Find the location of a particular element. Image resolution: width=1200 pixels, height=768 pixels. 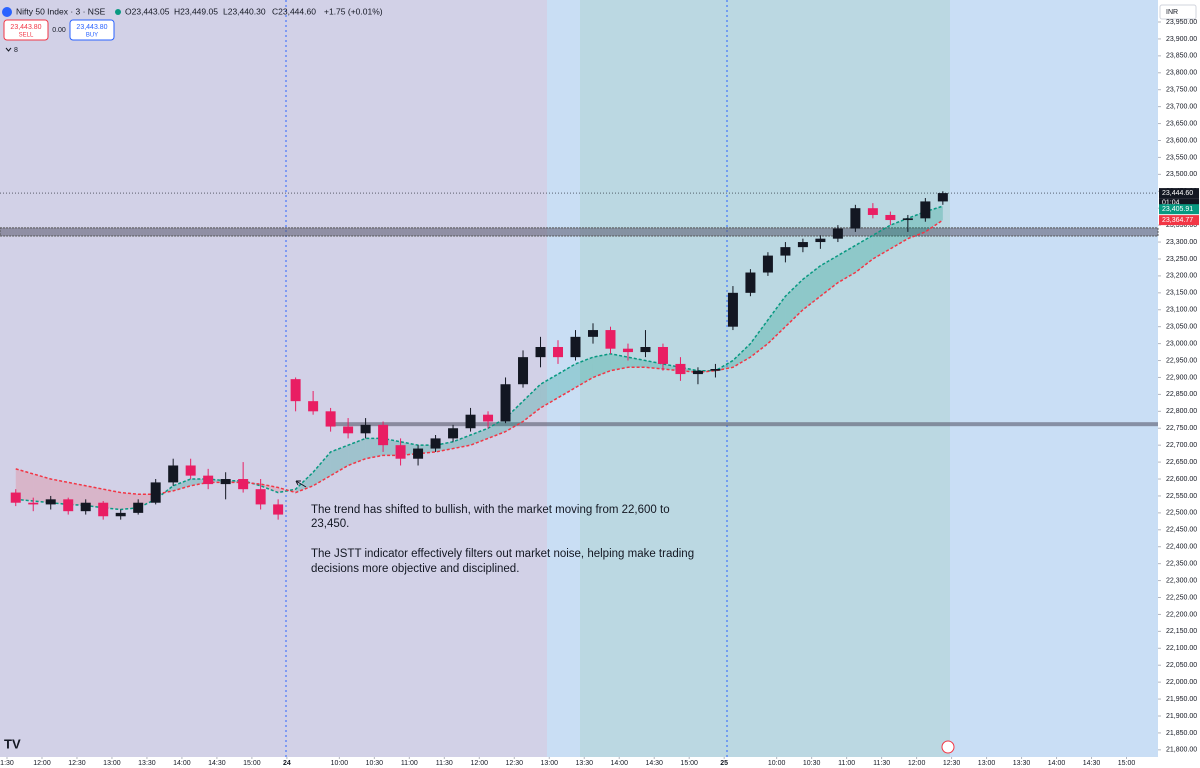

price-label: 23,364.77 is located at coordinates (1177, 220).